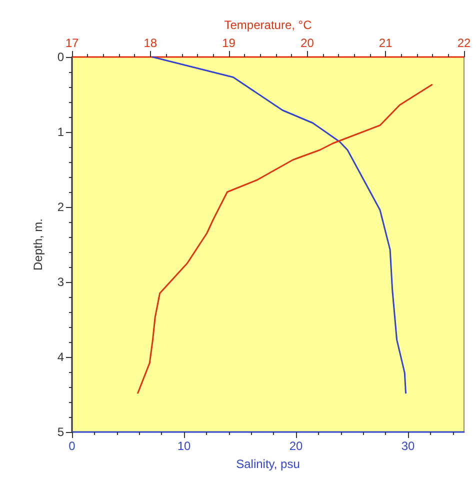 This screenshot has height=488, width=476. I want to click on y-tick-label: 2, so click(60, 207).